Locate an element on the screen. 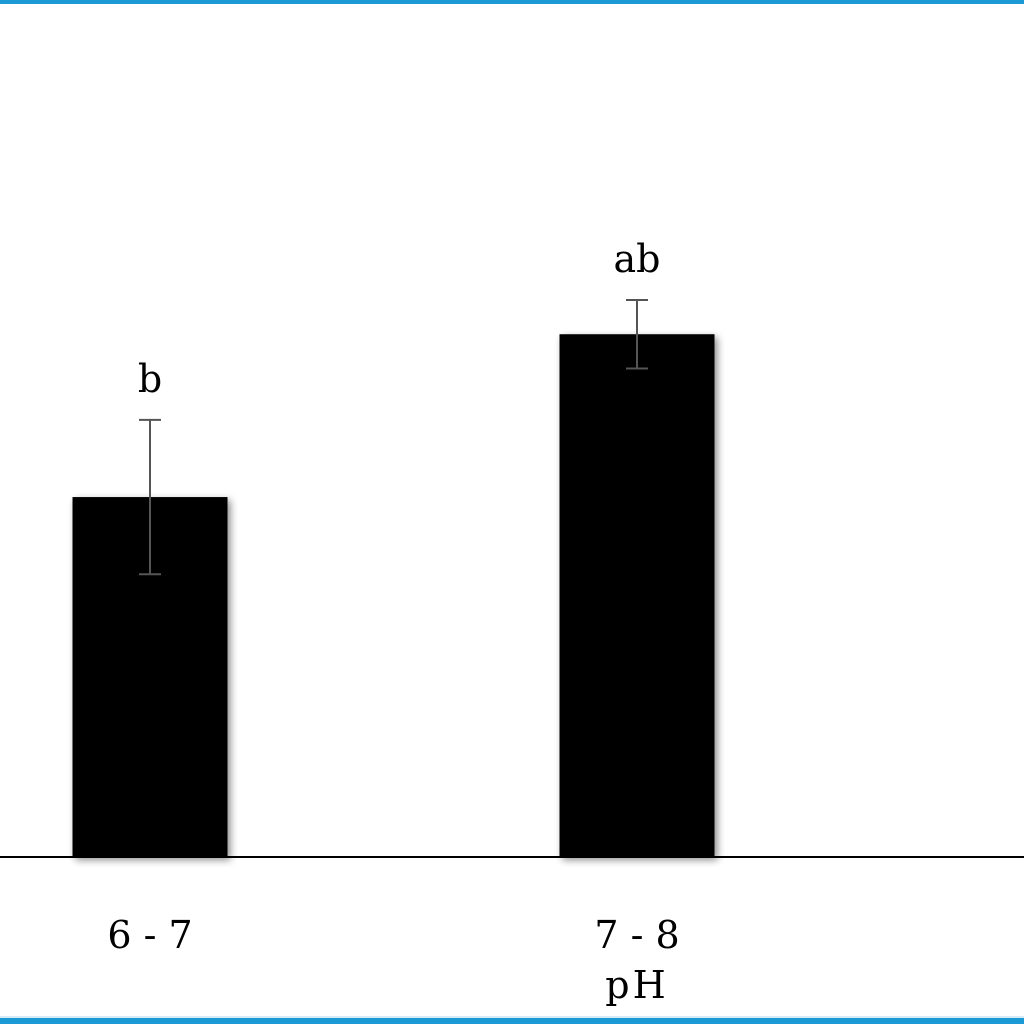 This screenshot has width=1024, height=1024. significance-label-1: b is located at coordinates (150, 379).